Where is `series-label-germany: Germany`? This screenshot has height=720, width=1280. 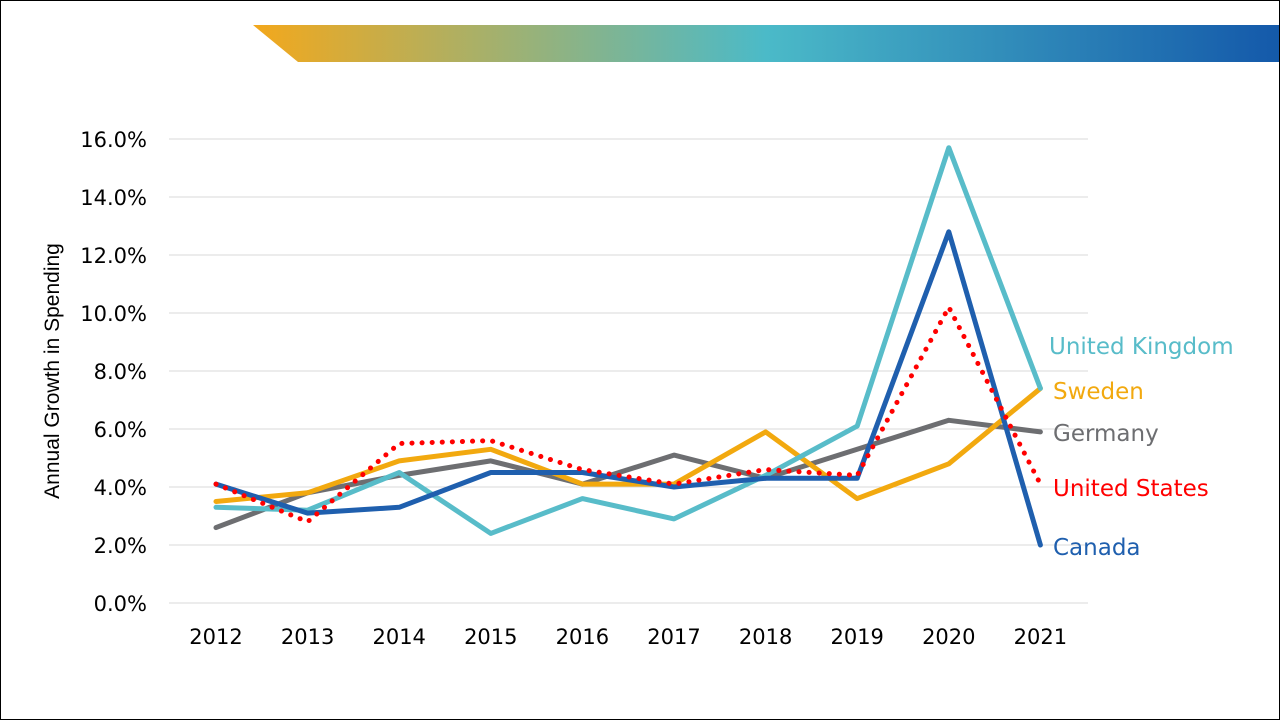
series-label-germany: Germany is located at coordinates (1106, 434).